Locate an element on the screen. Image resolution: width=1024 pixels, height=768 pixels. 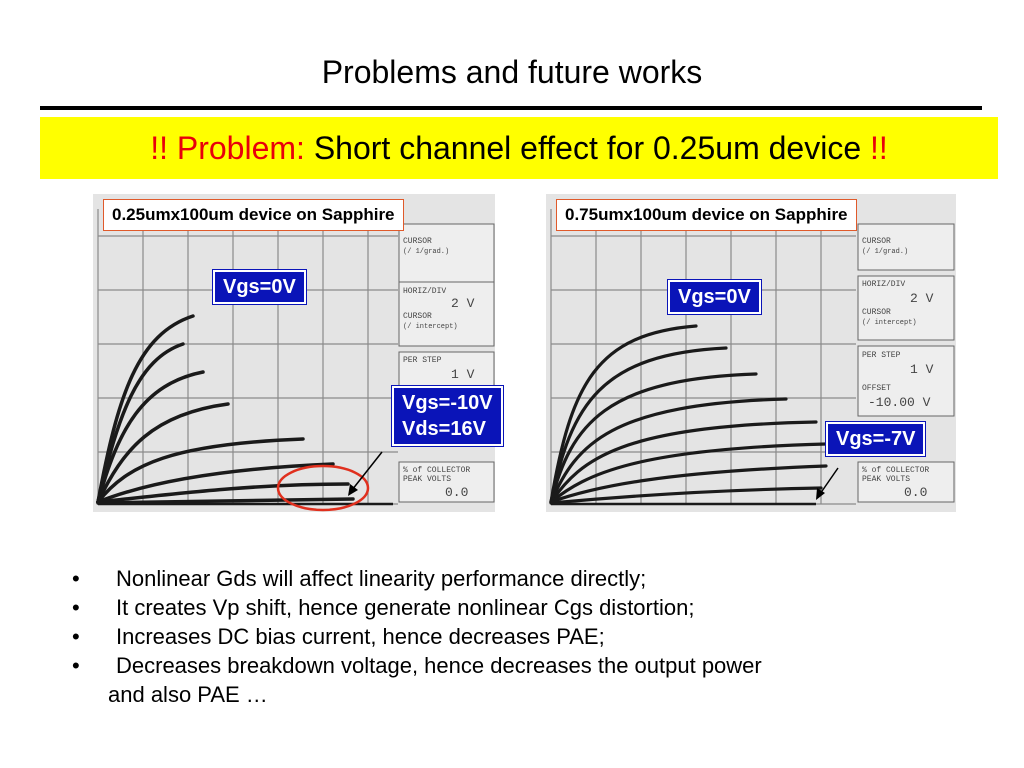
right-screen-per-step: PER STEP is located at coordinates (881, 355).